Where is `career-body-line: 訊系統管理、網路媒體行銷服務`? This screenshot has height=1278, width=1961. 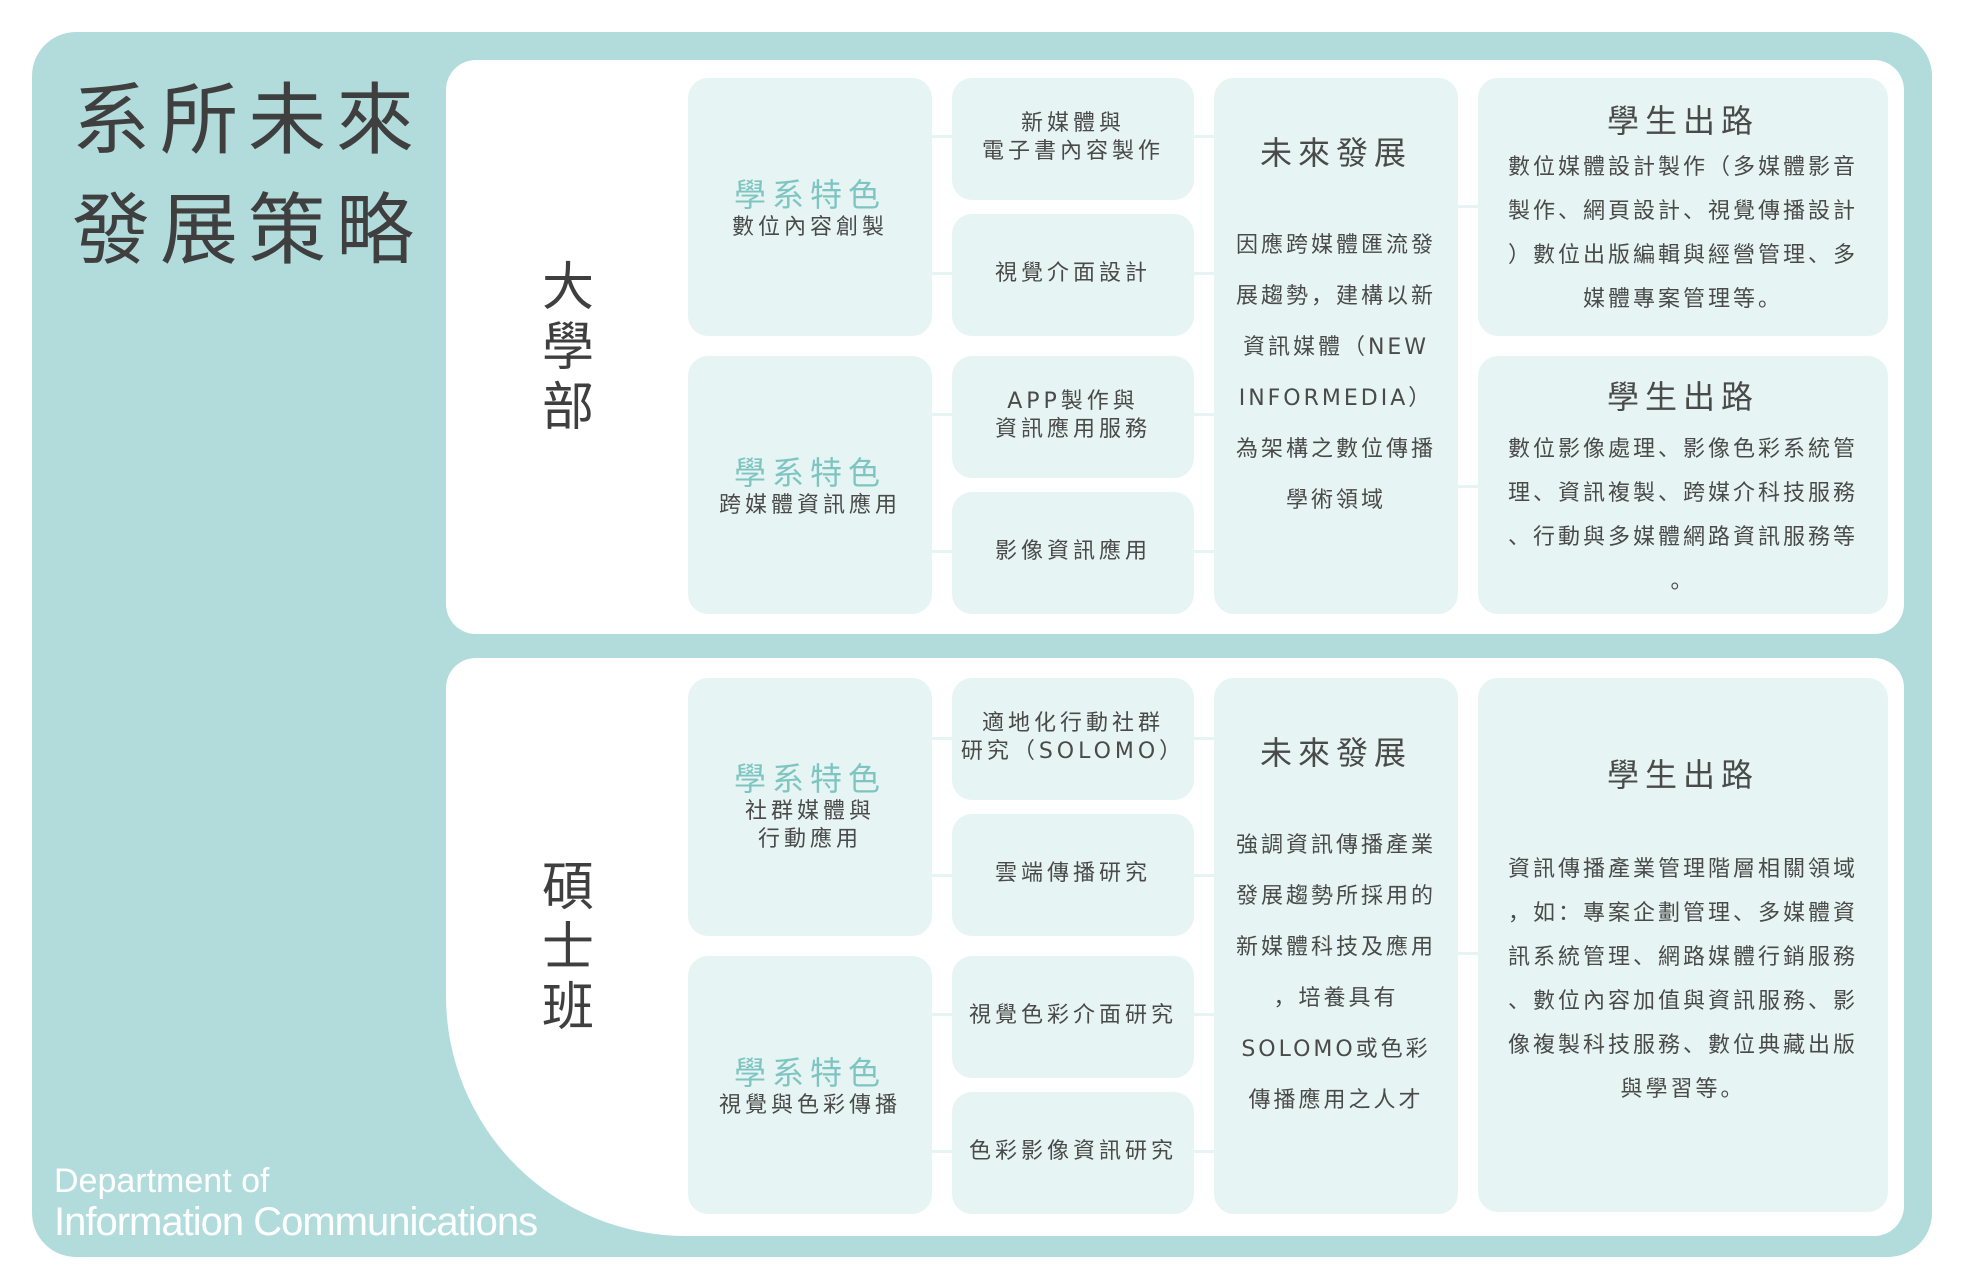 career-body-line: 訊系統管理、網路媒體行銷服務 is located at coordinates (1682, 957).